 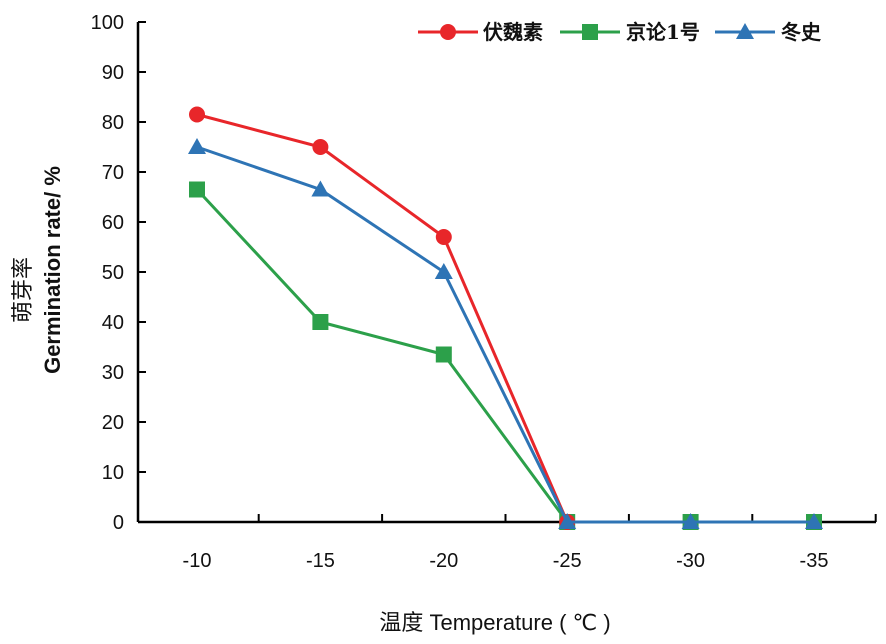 What do you see at coordinates (113, 473) in the screenshot?
I see `y-tick-label: 10` at bounding box center [113, 473].